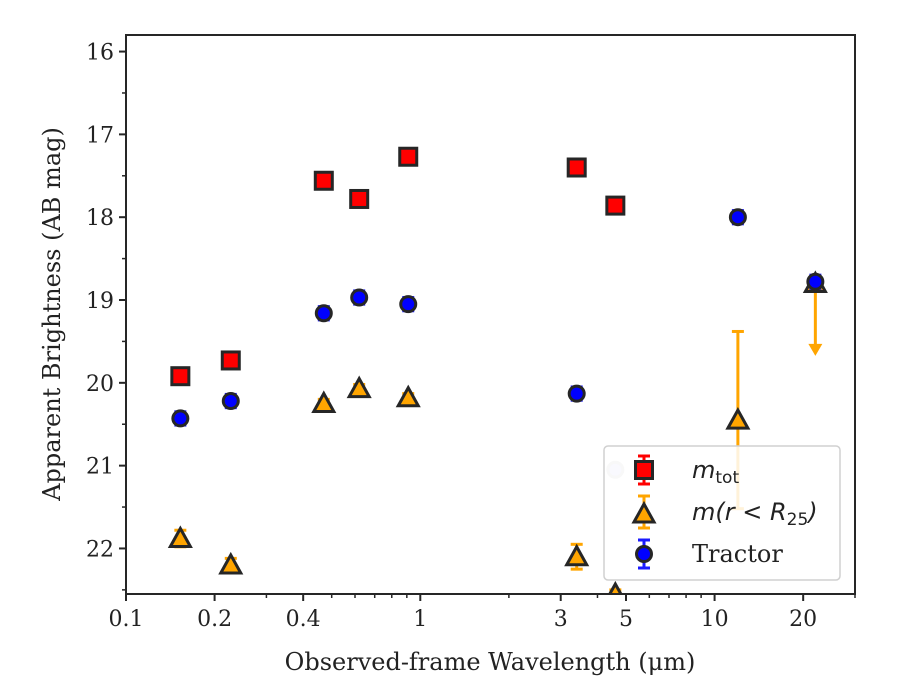  Describe the element at coordinates (214, 619) in the screenshot. I see `x-tick-label-0.2: 0.2` at that location.